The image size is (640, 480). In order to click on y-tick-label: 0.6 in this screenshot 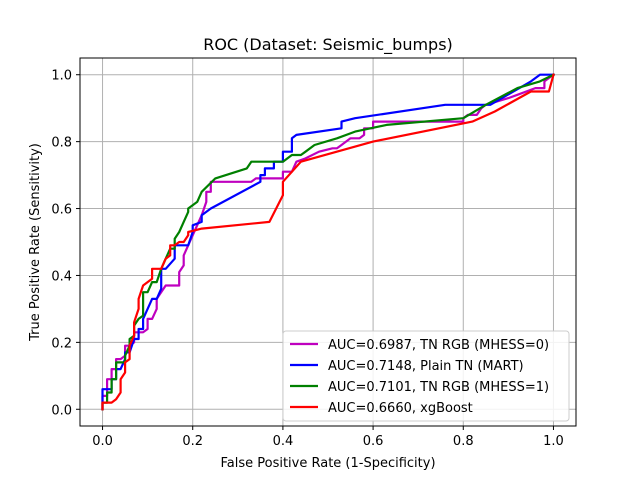, I will do `click(61, 210)`.